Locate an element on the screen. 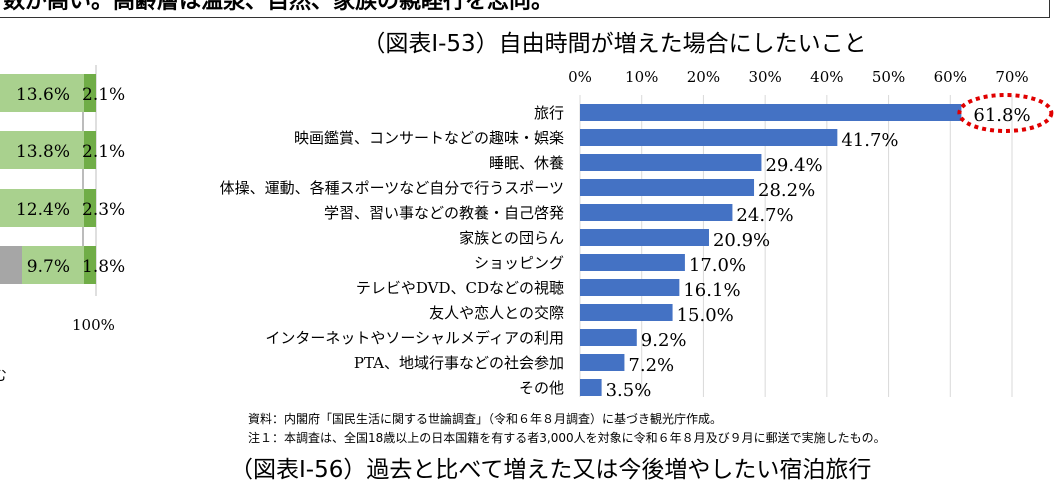 The width and height of the screenshot is (1059, 484). category-label: インターネットやソーシャルメディアの利用 is located at coordinates (414, 338).